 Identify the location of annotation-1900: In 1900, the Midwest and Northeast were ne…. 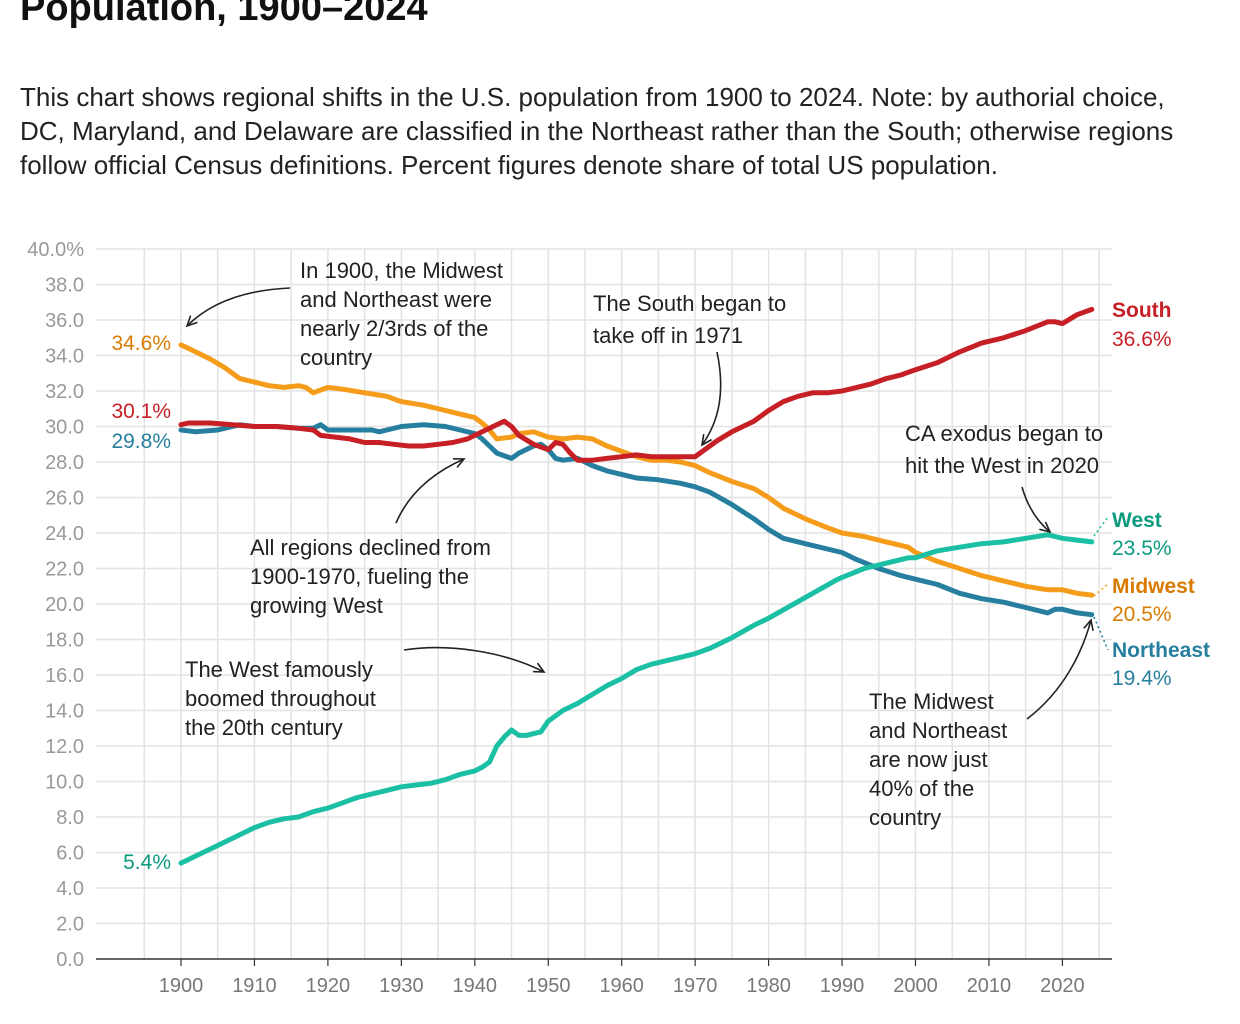
(401, 314).